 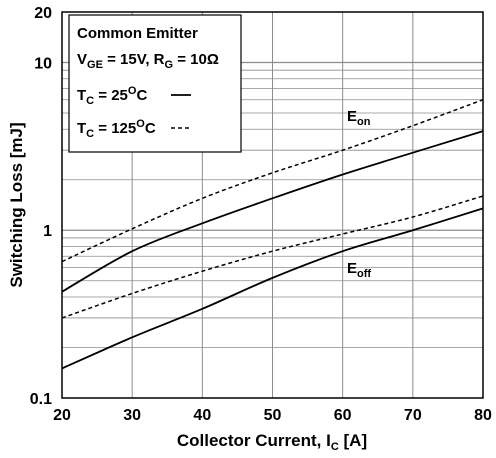 I want to click on x-tick-label-40: 40, so click(x=202, y=415).